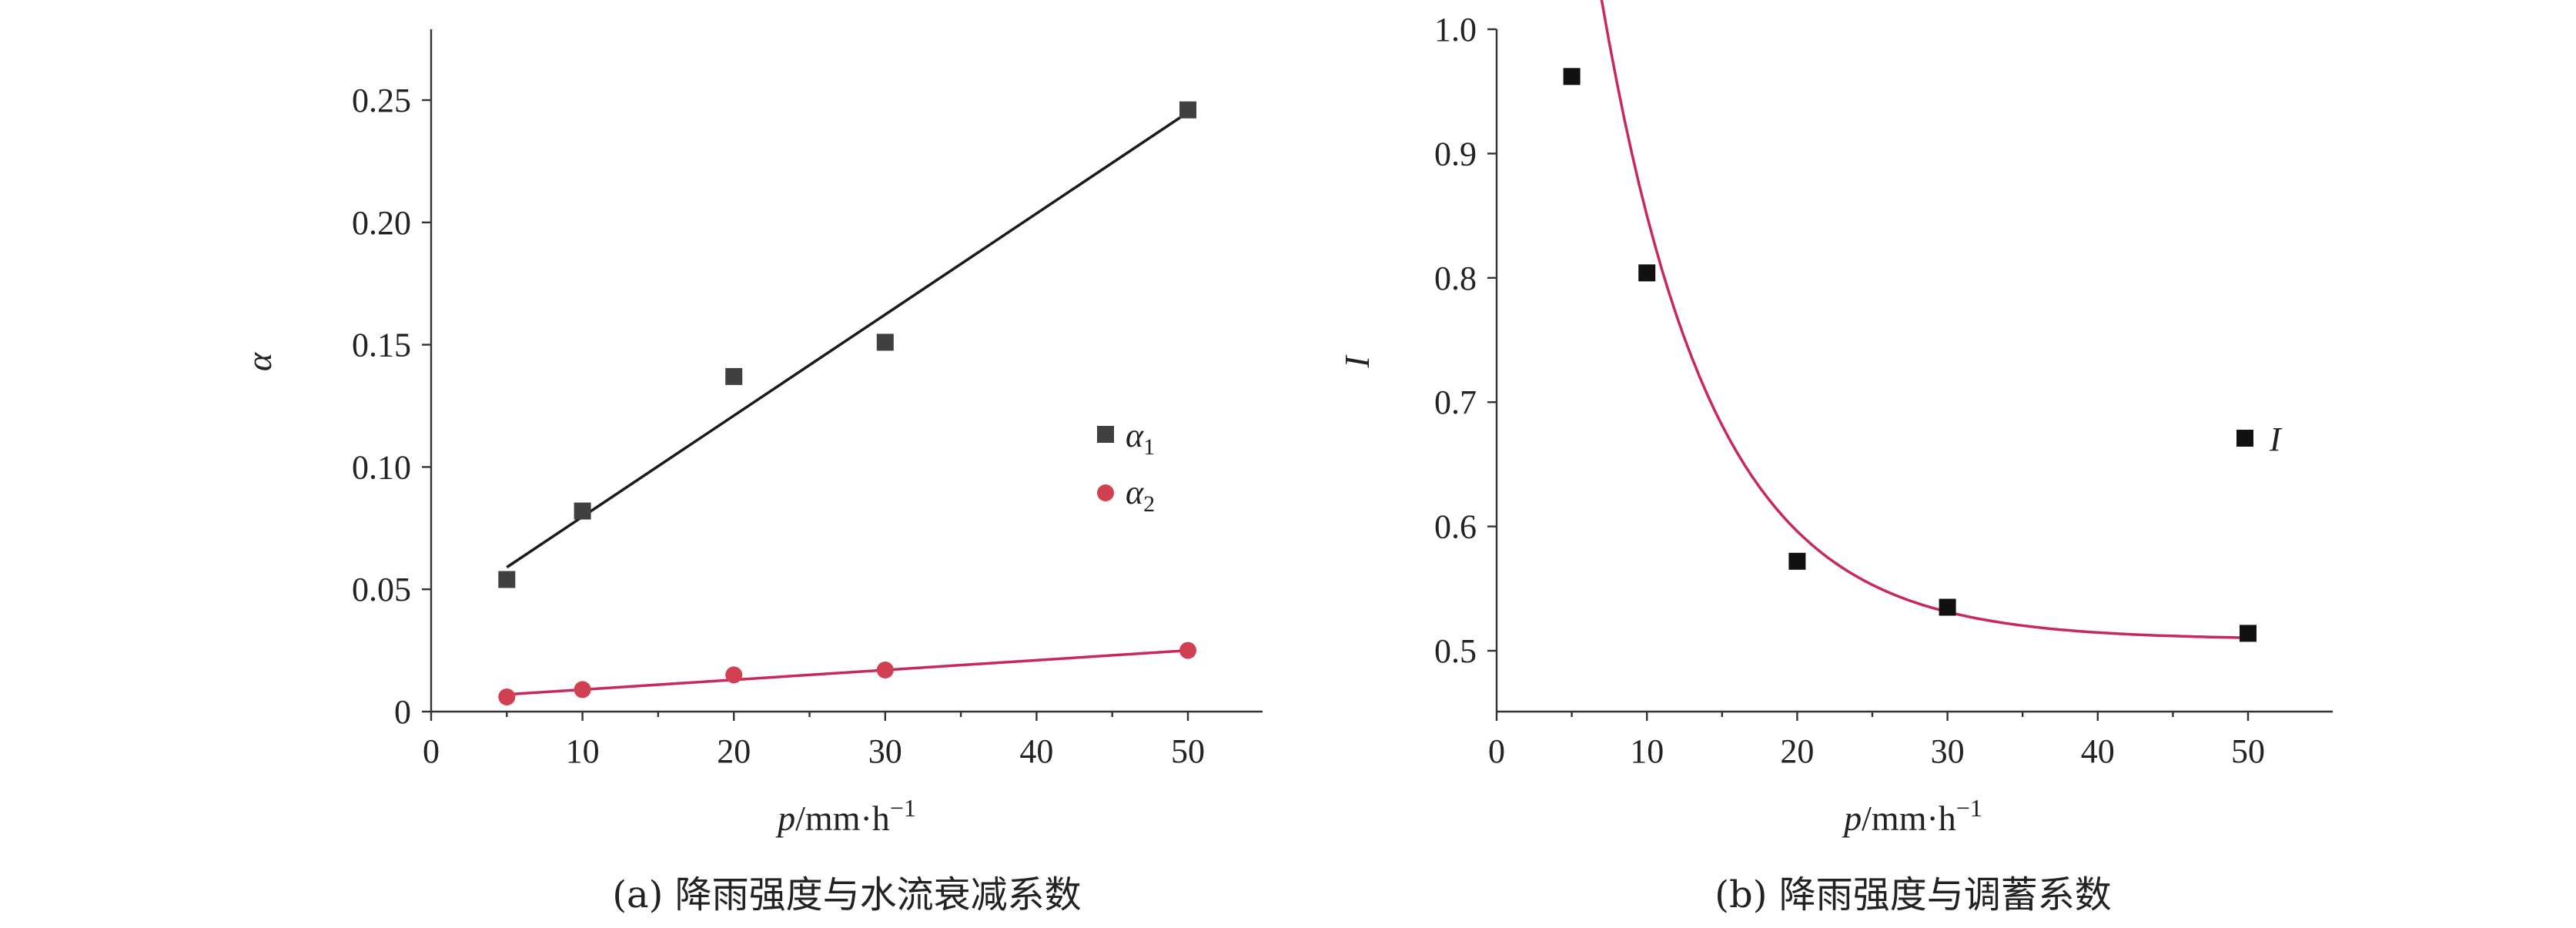  Describe the element at coordinates (1909, 818) in the screenshot. I see `panel-b-x-axis-unit: /mm·h` at that location.